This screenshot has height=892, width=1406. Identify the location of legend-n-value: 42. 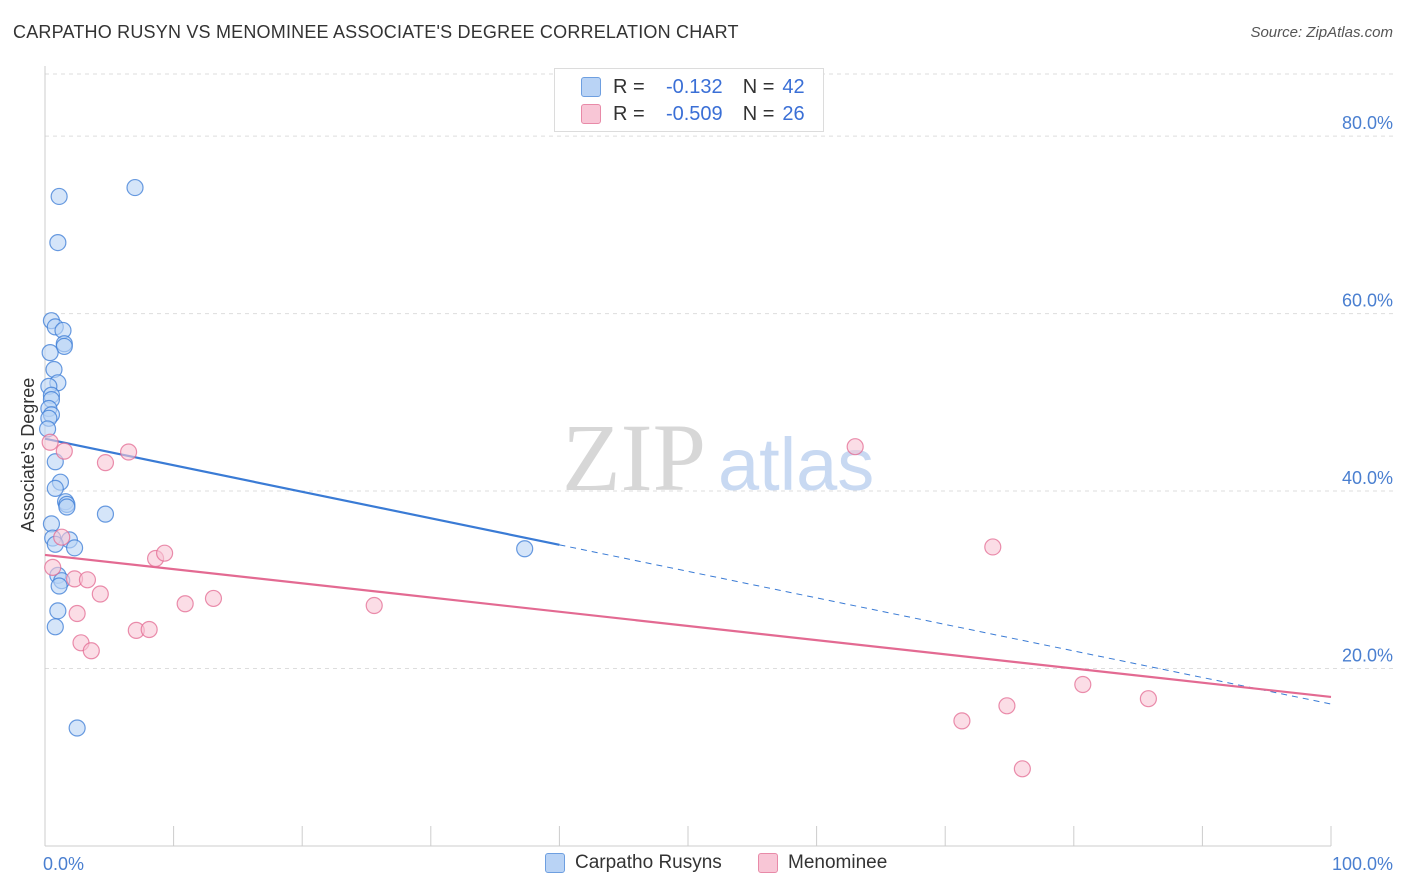
(793, 86).